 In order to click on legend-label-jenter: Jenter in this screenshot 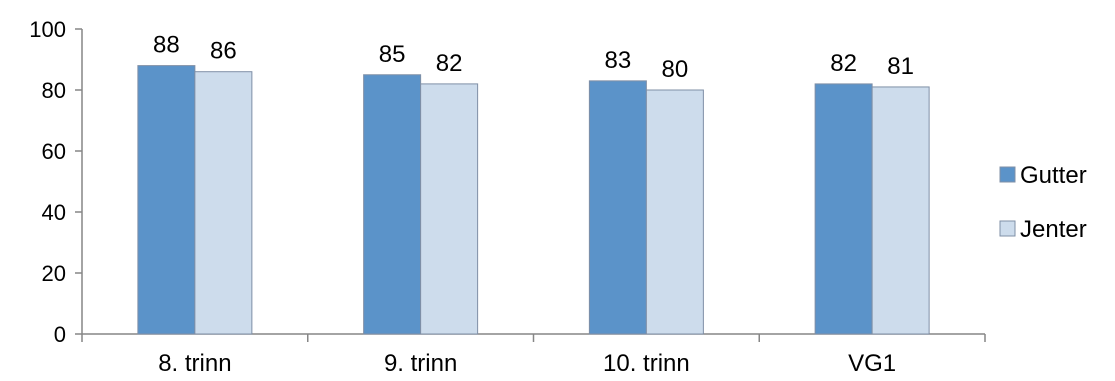, I will do `click(1053, 229)`.